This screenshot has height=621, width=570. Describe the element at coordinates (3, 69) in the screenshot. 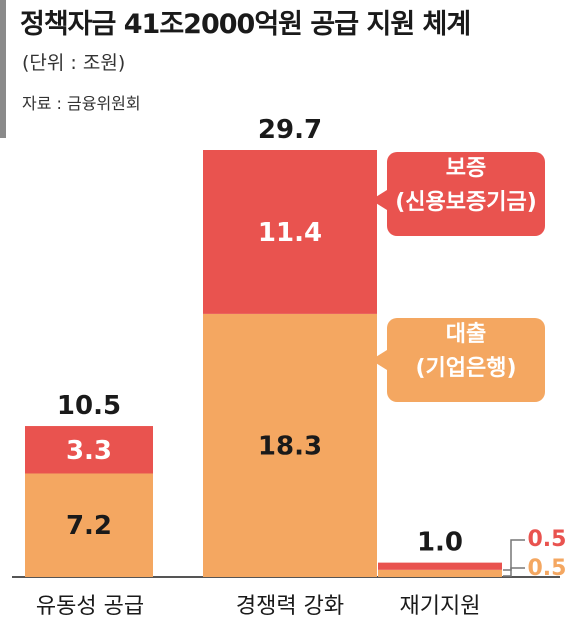

I see `left-accent-bar` at that location.